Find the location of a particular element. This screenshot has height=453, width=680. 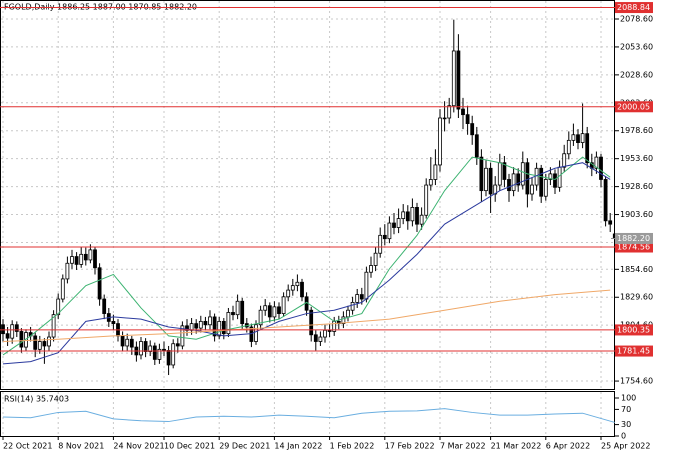

x-tick-label: 24 Nov 2021 is located at coordinates (138, 446).